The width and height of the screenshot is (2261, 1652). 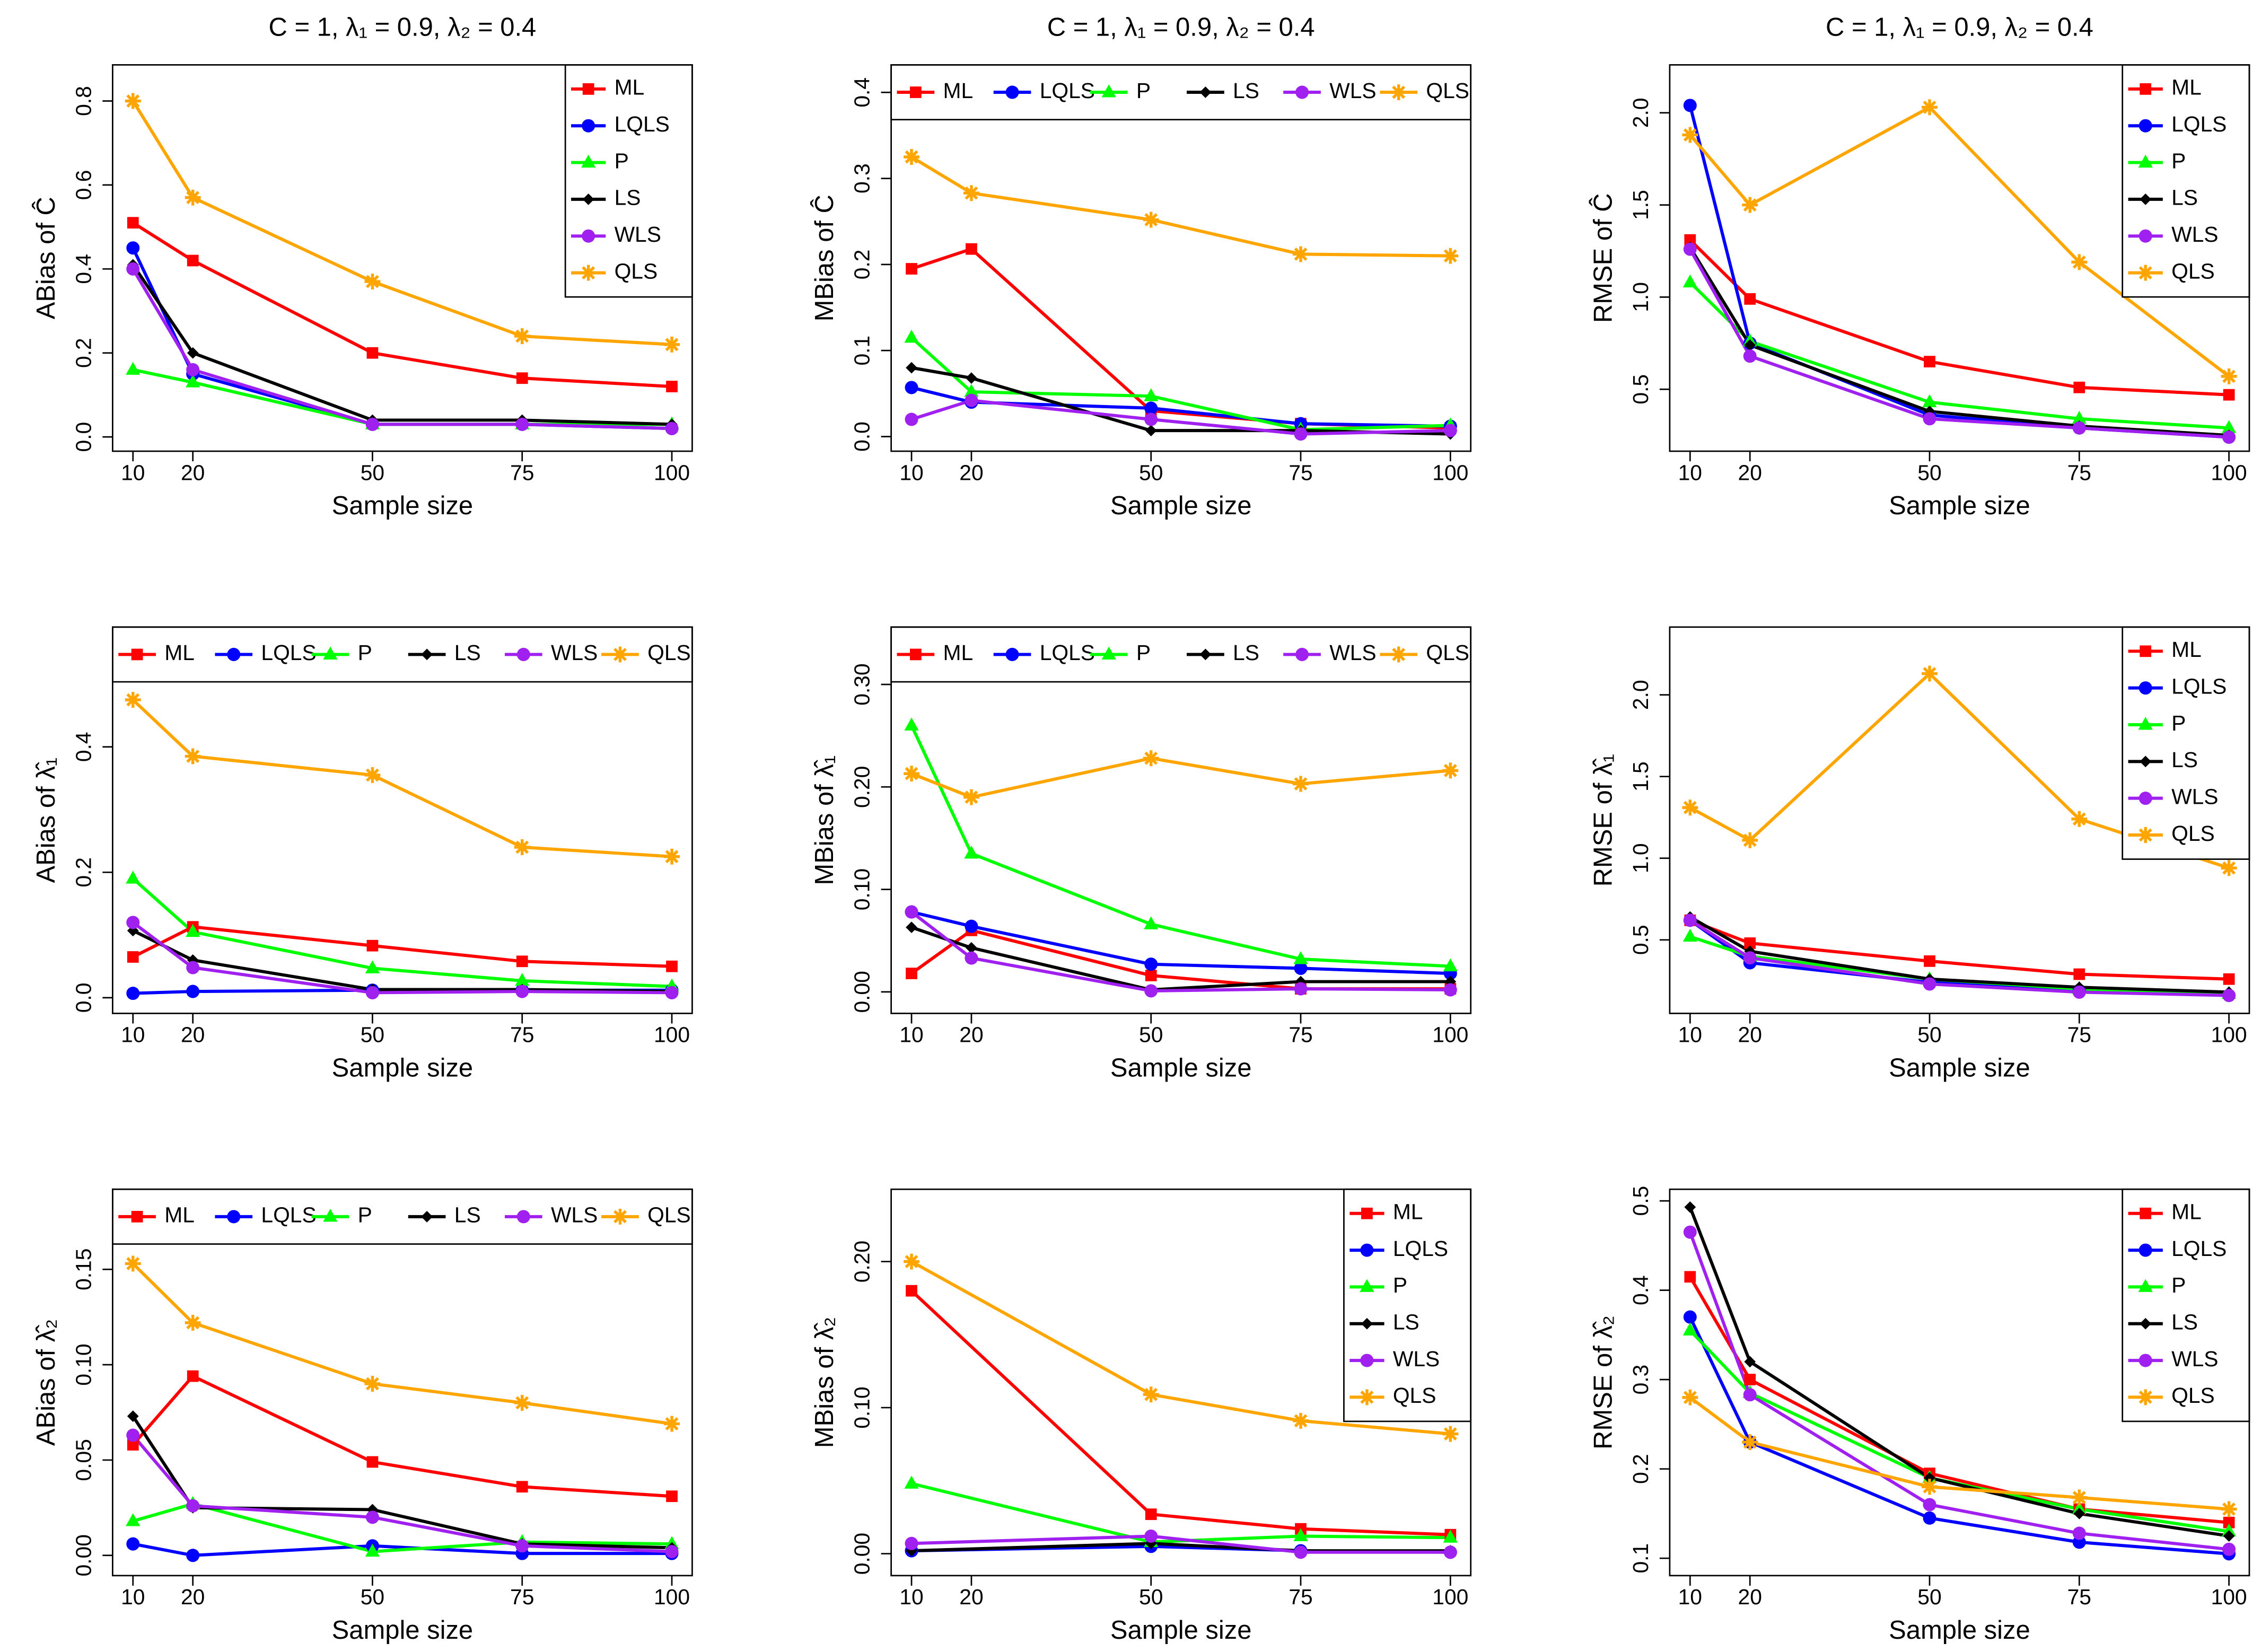 I want to click on legend-label: WLS, so click(x=2194, y=796).